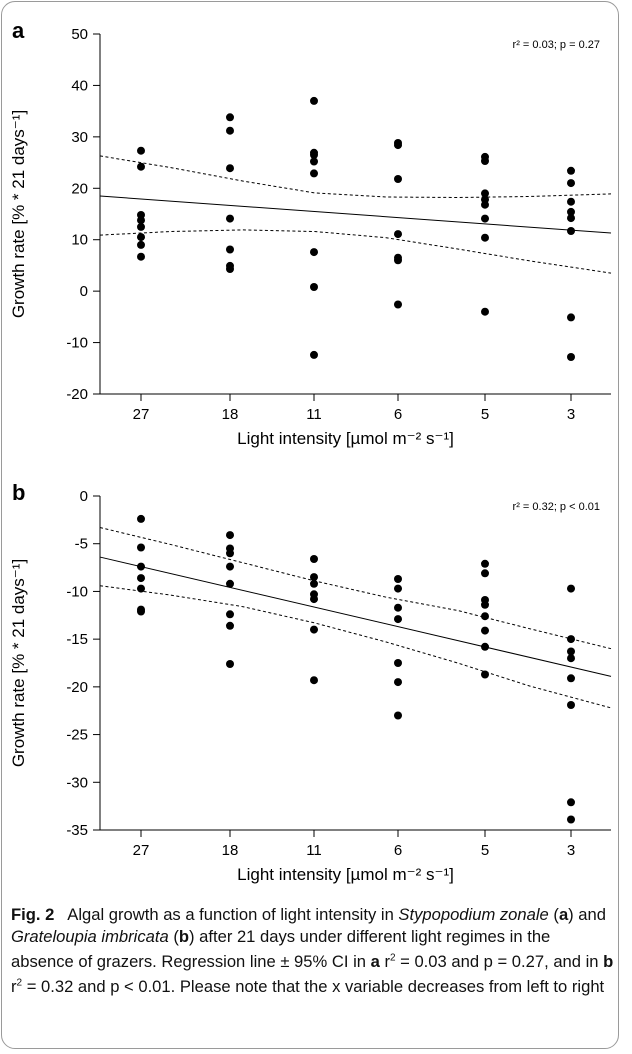  I want to click on panel-a-x-tick-label: 27, so click(141, 414).